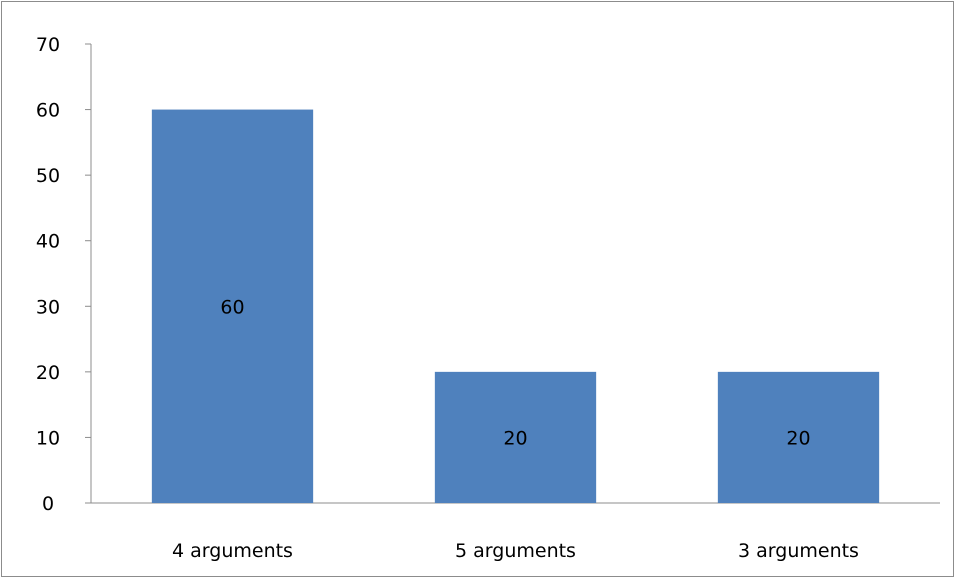 The image size is (957, 580). I want to click on y-tick-label: 30, so click(48, 307).